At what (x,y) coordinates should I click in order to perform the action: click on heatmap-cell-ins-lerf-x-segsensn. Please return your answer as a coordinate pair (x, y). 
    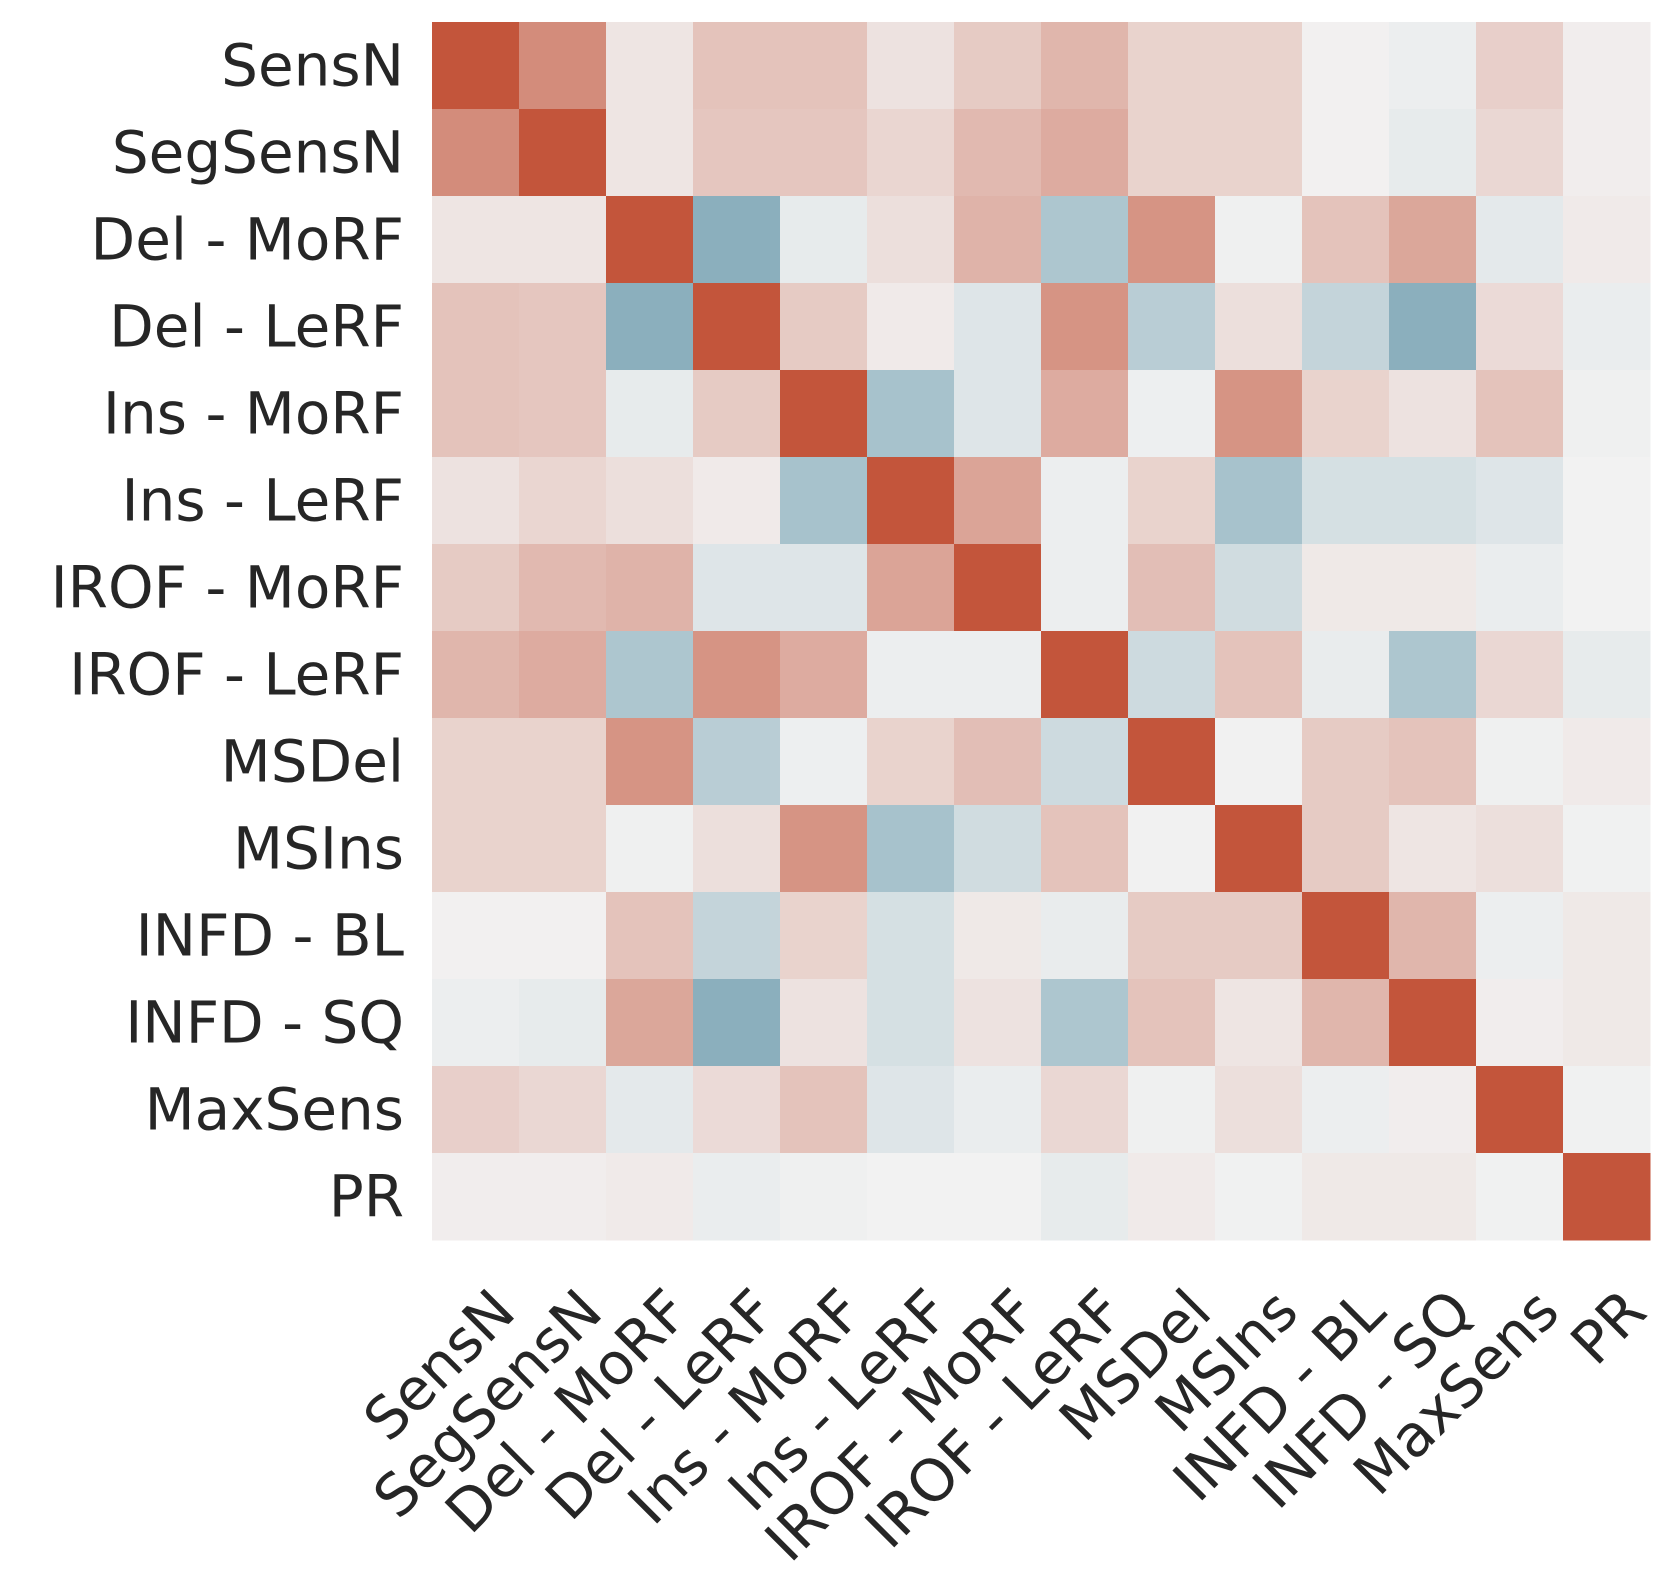
    Looking at the image, I should click on (563, 501).